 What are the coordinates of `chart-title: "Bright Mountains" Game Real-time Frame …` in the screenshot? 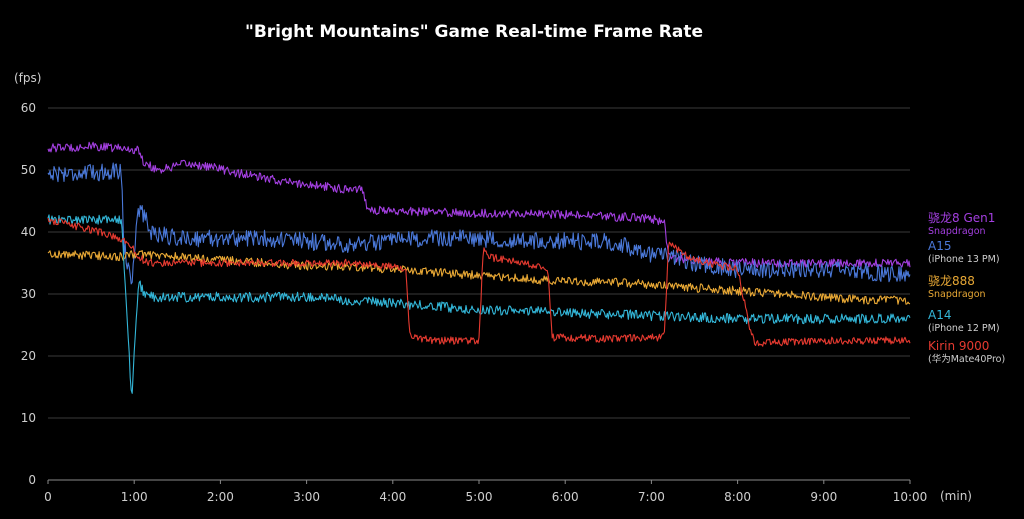 It's located at (474, 32).